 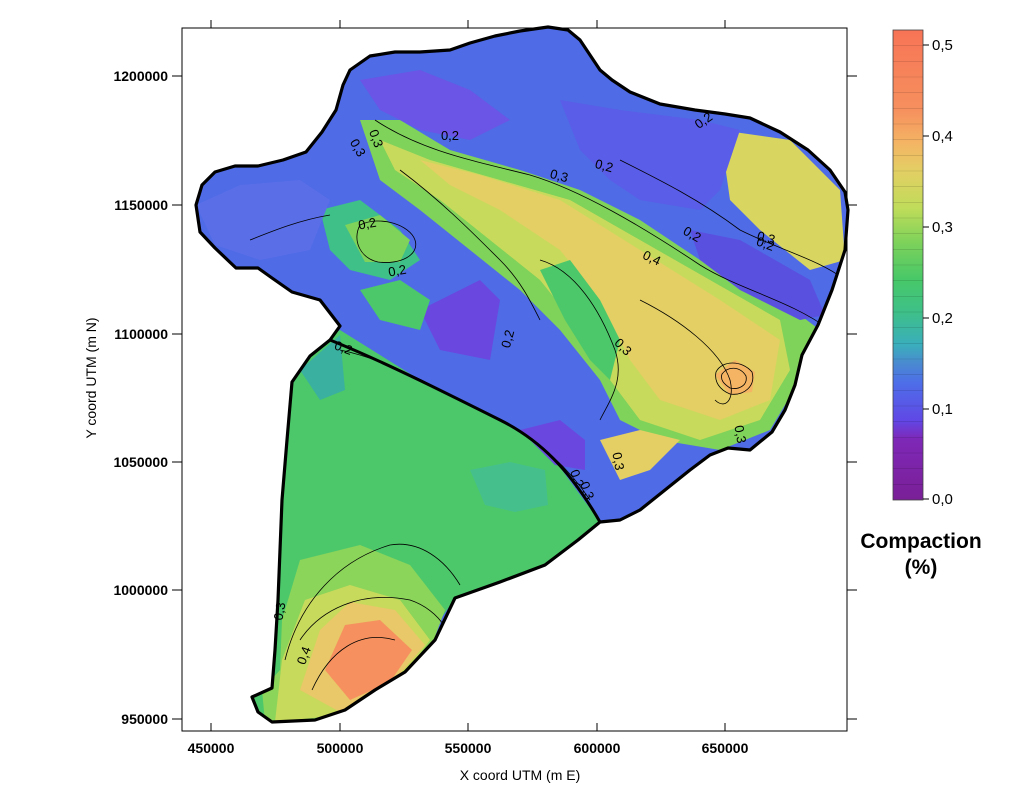 What do you see at coordinates (140, 590) in the screenshot?
I see `y-tick-label: 1000000` at bounding box center [140, 590].